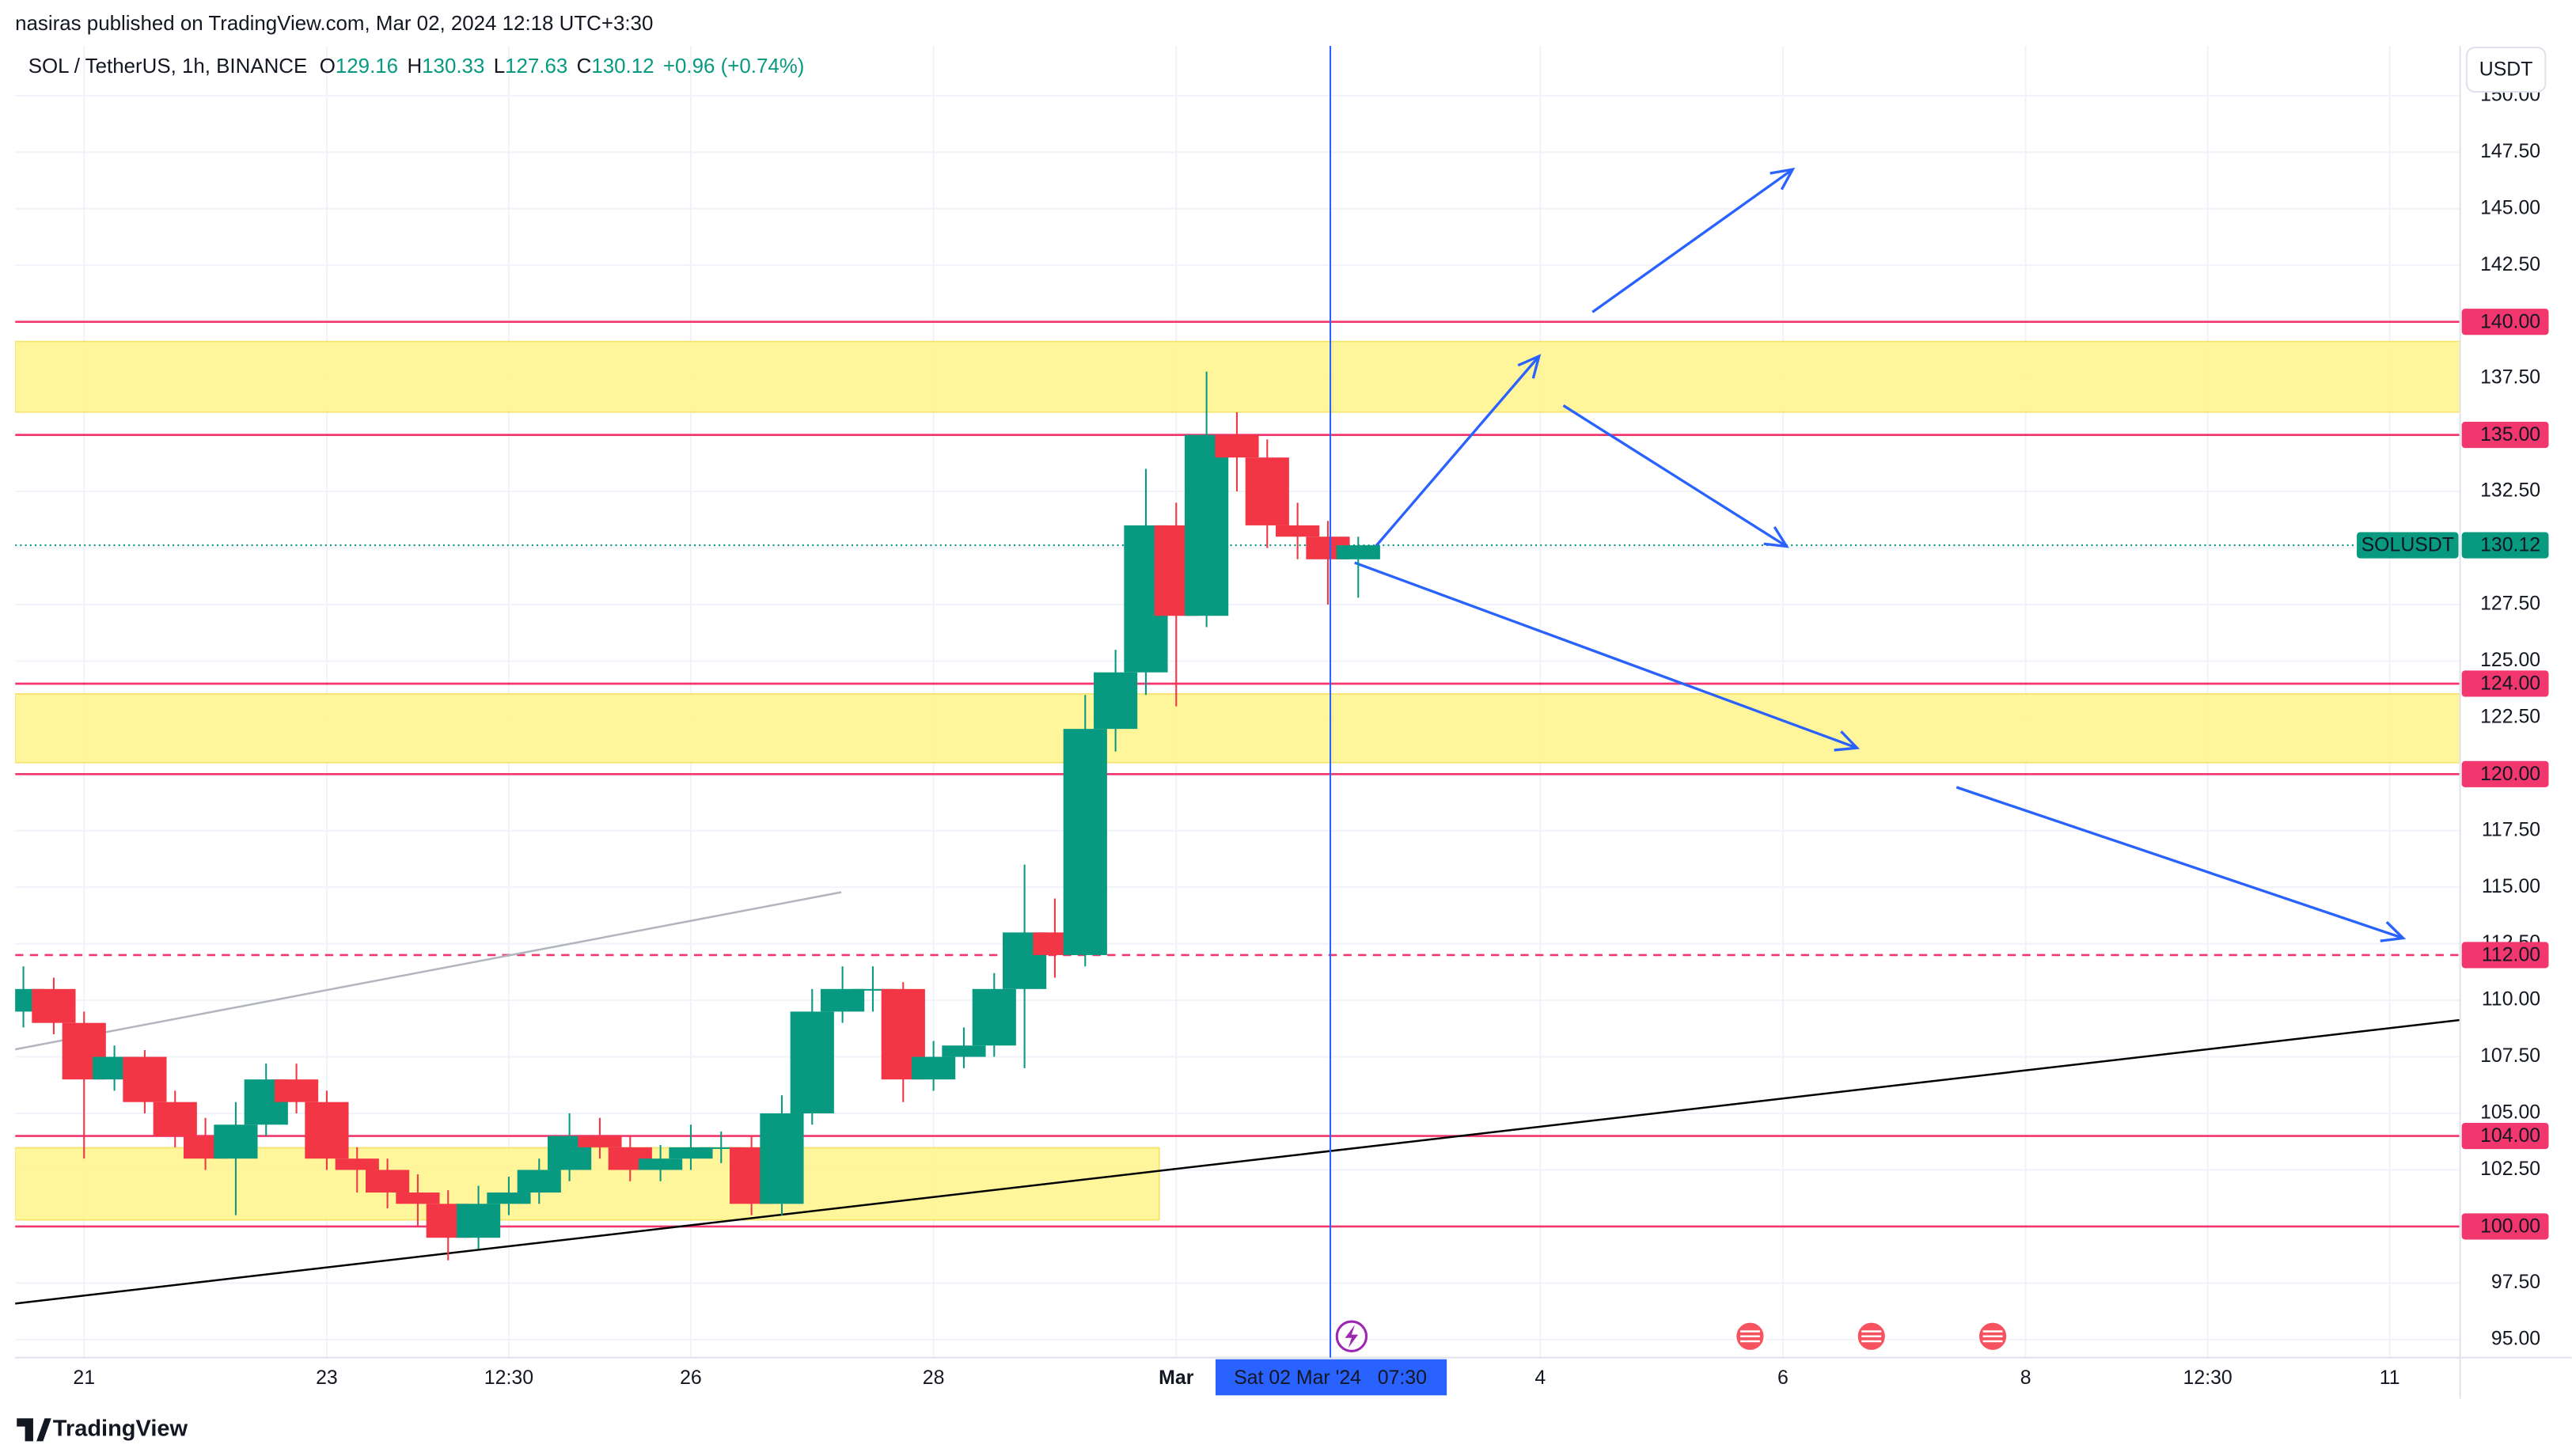 Image resolution: width=2572 pixels, height=1456 pixels. I want to click on level-label: 140.00, so click(2510, 321).